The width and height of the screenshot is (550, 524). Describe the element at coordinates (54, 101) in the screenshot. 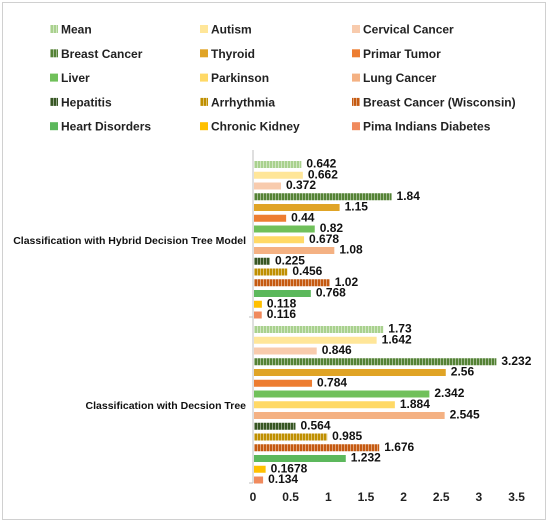

I see `legend-swatch-hepatitis` at that location.